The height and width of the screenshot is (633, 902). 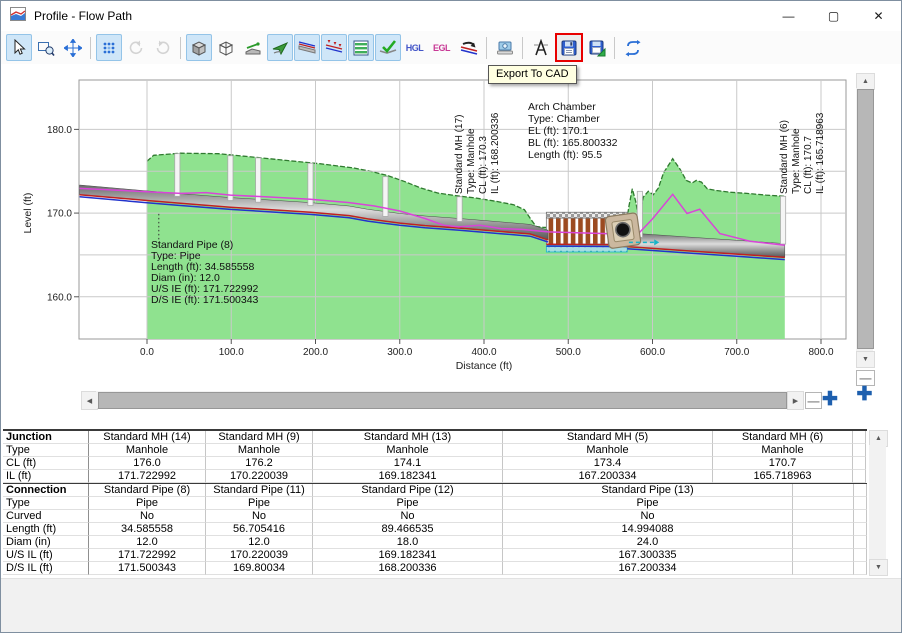 What do you see at coordinates (441, 47) in the screenshot?
I see `egl-icon: EGL` at bounding box center [441, 47].